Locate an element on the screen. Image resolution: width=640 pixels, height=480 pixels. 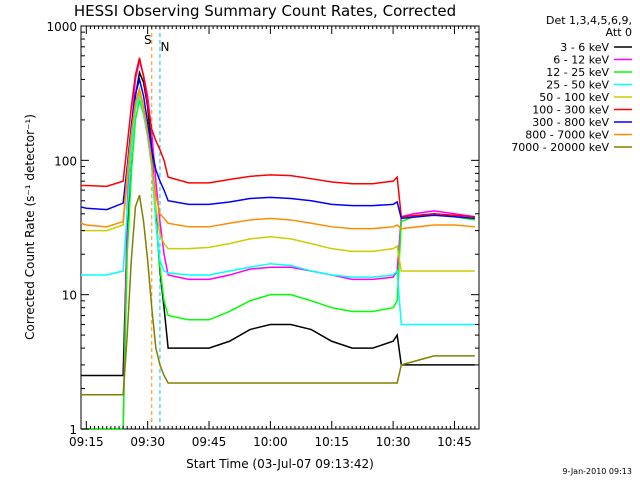
legend-label-5: 100 - 300 keV is located at coordinates (570, 110).